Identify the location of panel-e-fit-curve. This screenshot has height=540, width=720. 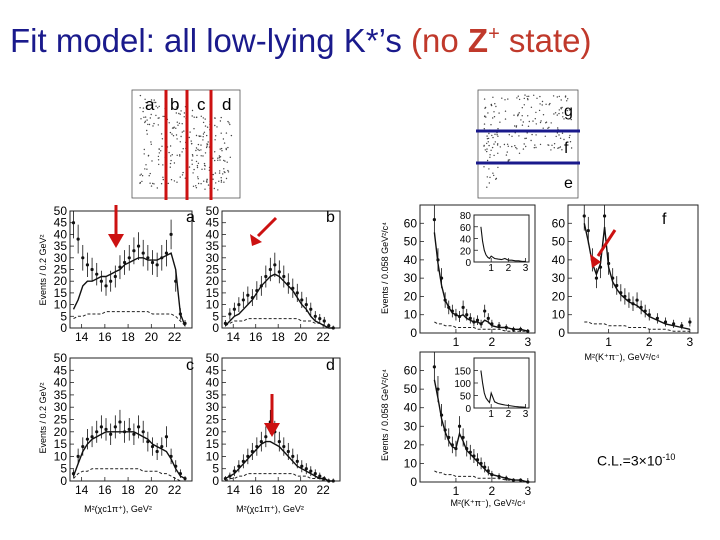
(480, 282).